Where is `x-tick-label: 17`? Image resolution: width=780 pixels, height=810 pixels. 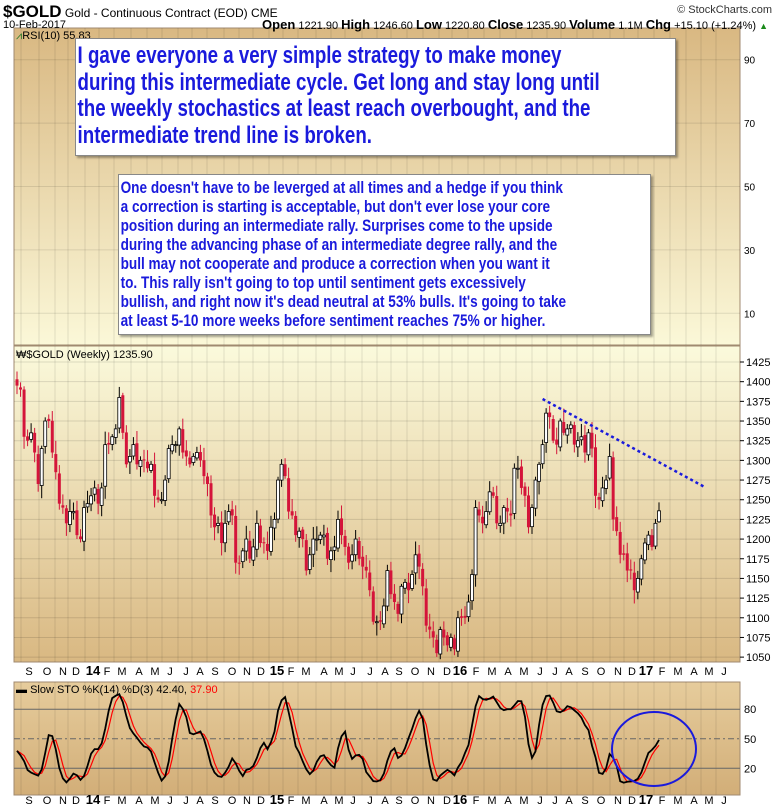
x-tick-label: 17 is located at coordinates (646, 799).